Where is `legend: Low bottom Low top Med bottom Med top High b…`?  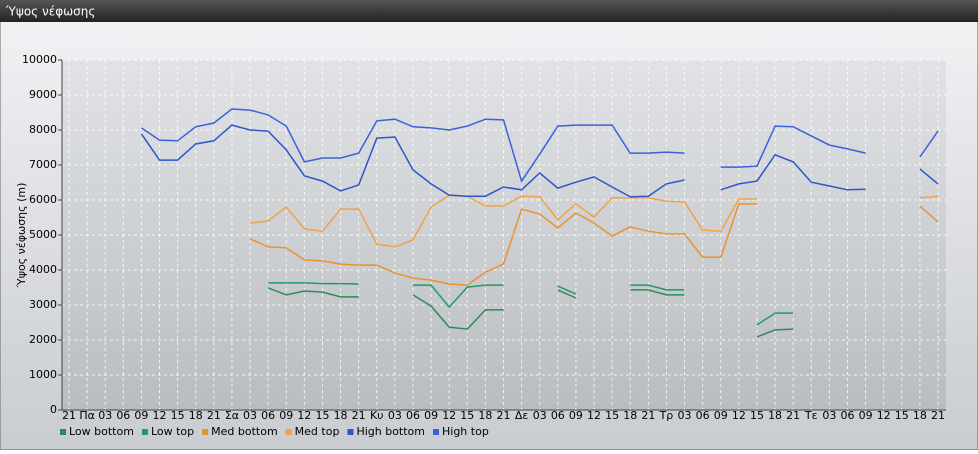
legend: Low bottom Low top Med bottom Med top High b… is located at coordinates (274, 431).